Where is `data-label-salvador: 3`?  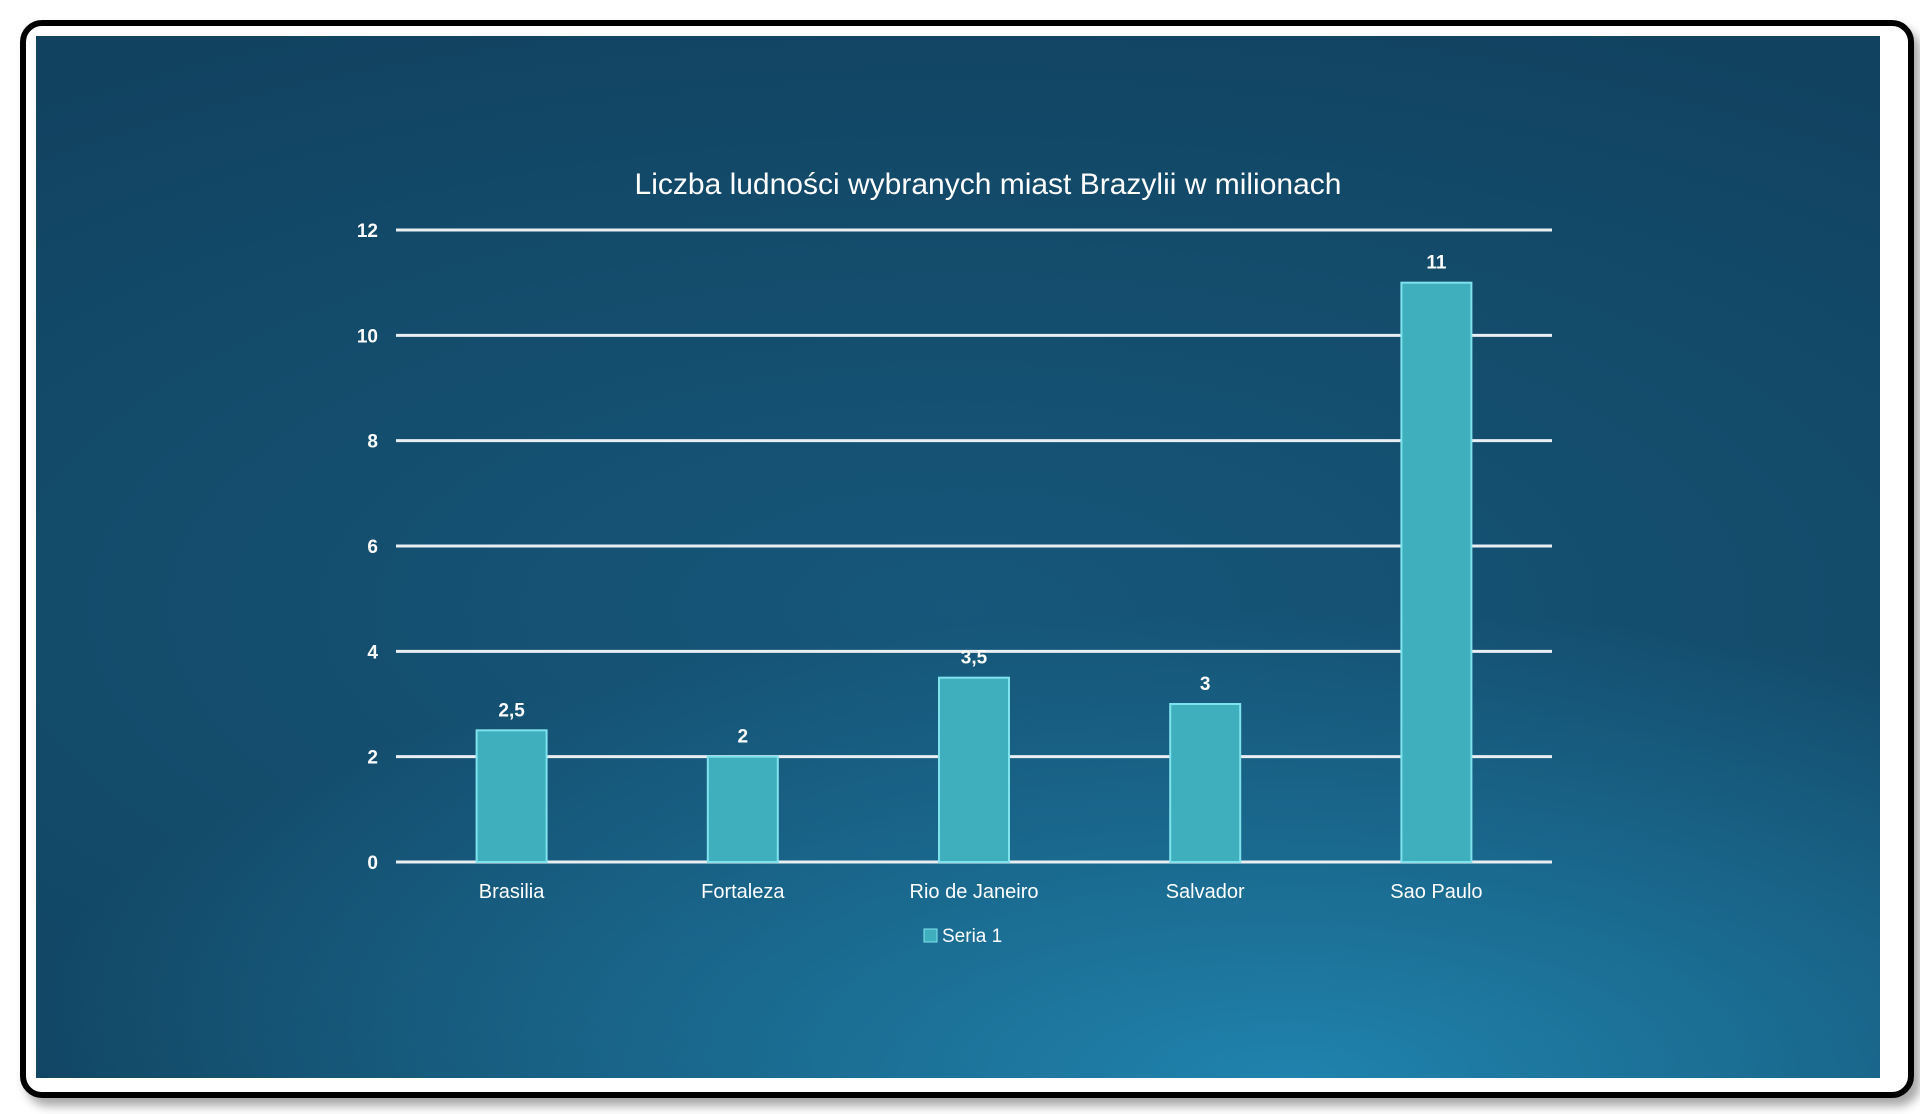 data-label-salvador: 3 is located at coordinates (1205, 684).